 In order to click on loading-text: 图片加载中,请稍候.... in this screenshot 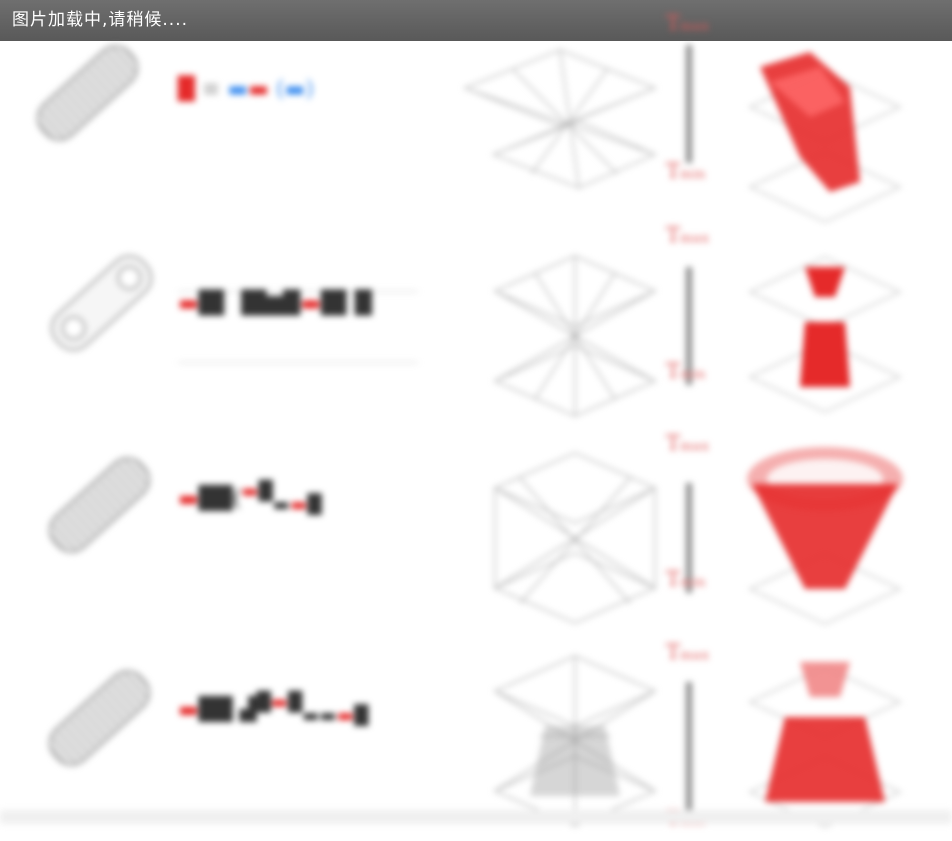, I will do `click(100, 20)`.